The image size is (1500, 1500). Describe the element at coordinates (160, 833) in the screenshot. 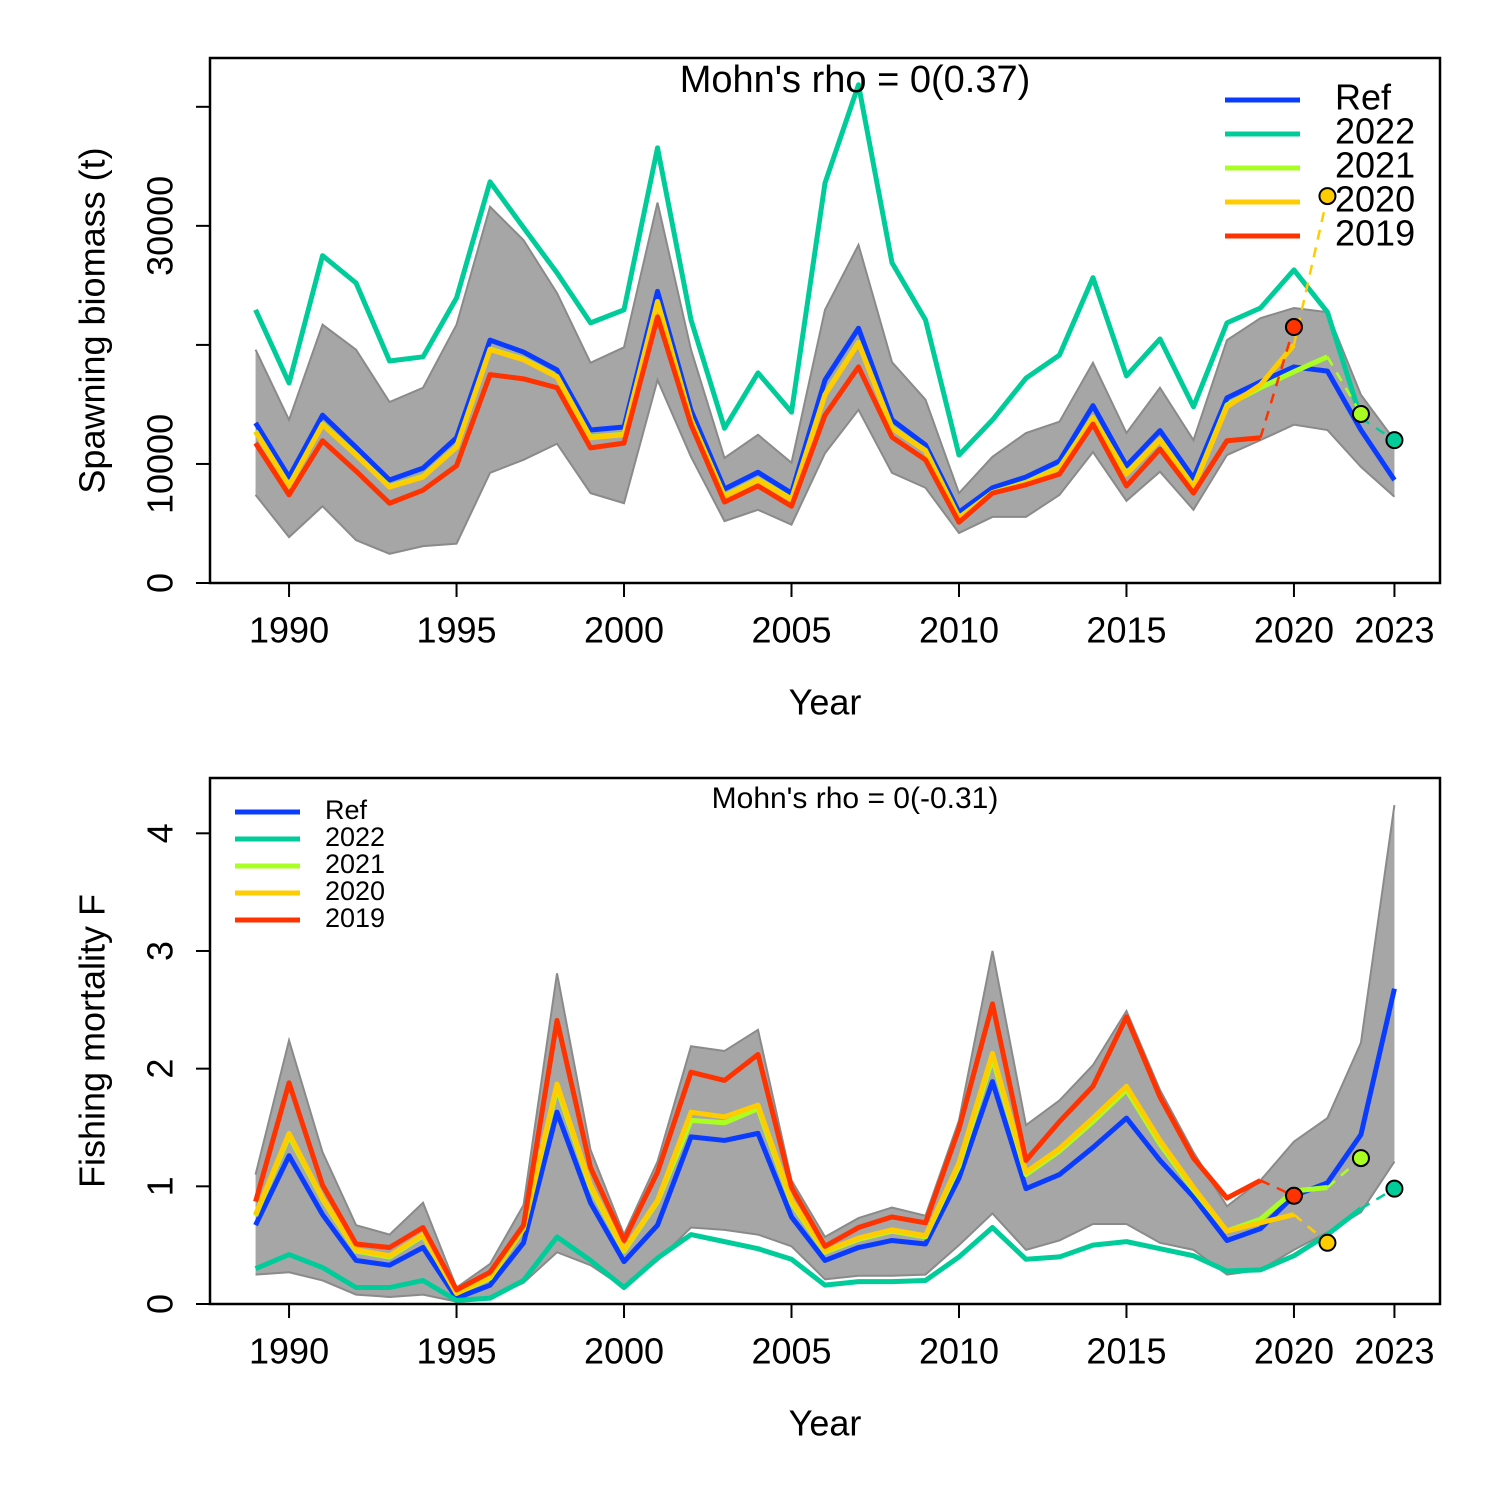

I see `y-tick-label: 4` at that location.